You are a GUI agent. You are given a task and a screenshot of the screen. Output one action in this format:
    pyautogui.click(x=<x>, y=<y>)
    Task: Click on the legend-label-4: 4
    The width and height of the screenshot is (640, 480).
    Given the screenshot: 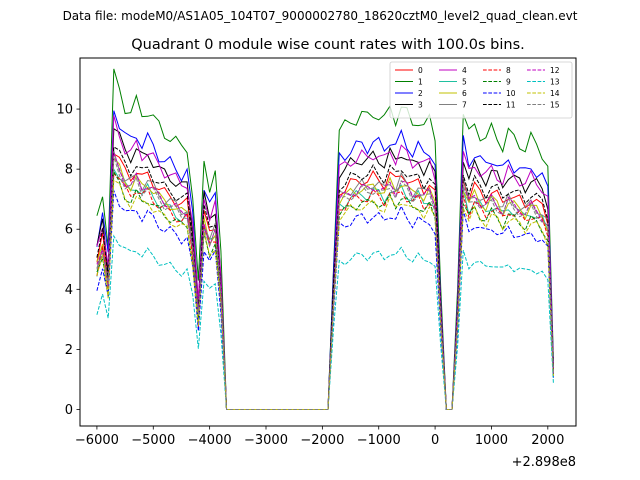 What is the action you would take?
    pyautogui.click(x=464, y=70)
    